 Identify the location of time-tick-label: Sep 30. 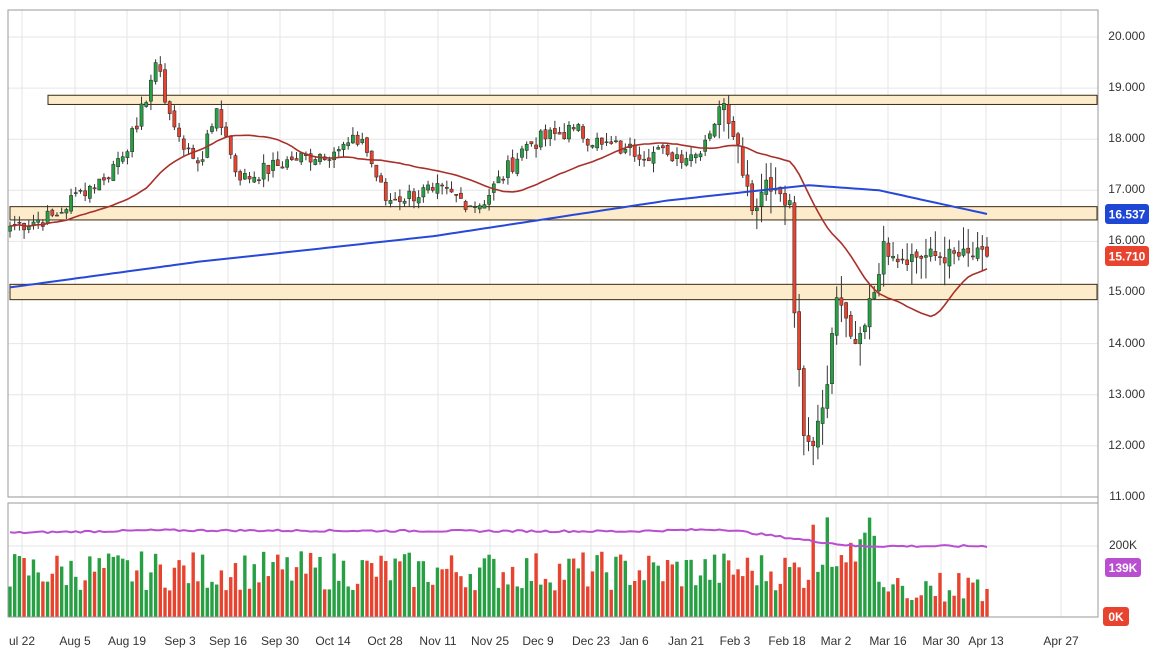
(280, 641).